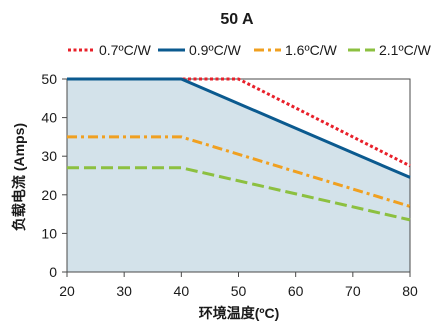 The width and height of the screenshot is (434, 326). What do you see at coordinates (49, 118) in the screenshot?
I see `y-tick-label: 40` at bounding box center [49, 118].